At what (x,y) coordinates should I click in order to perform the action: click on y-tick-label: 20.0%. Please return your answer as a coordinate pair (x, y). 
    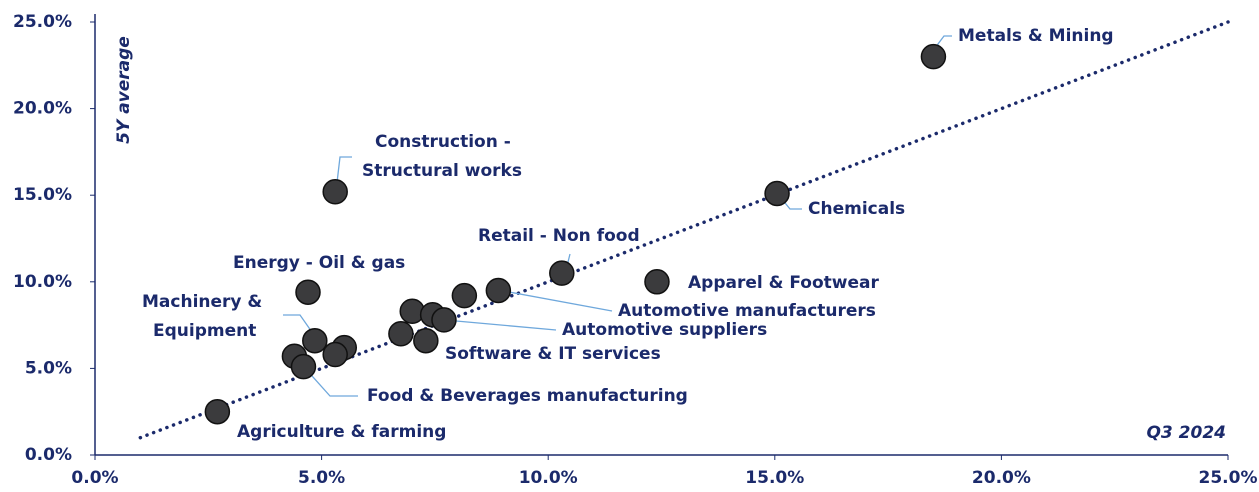
    Looking at the image, I should click on (42, 109).